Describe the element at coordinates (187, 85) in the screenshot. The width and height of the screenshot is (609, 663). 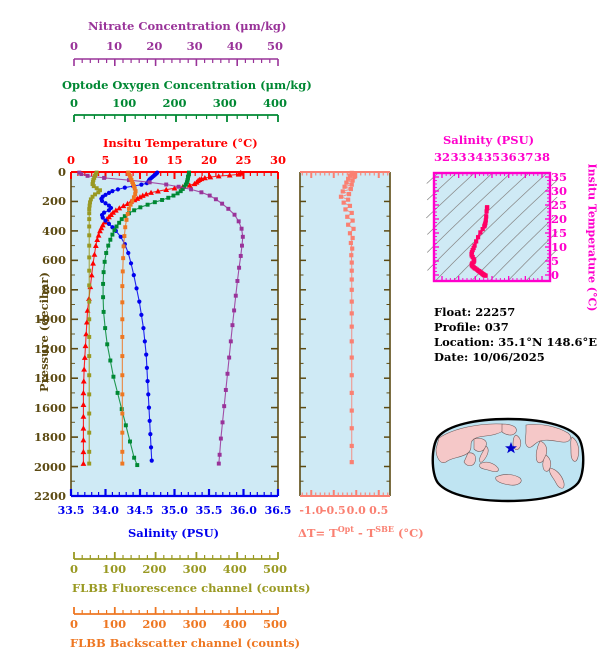
I see `oxygen-axis-title: Optode Oxygen Concentration (μm/kg)` at that location.